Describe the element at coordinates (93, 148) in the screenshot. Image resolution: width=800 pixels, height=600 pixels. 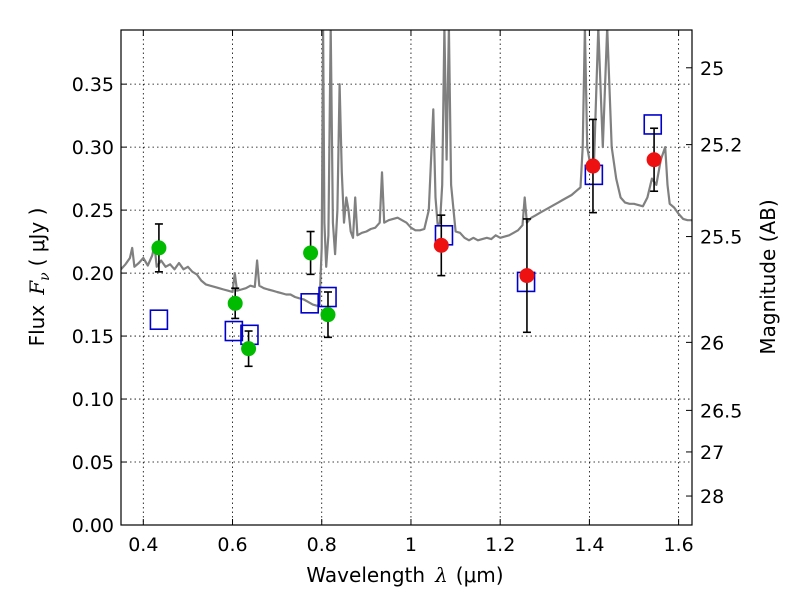
I see `y-tick-label: 0.30` at that location.